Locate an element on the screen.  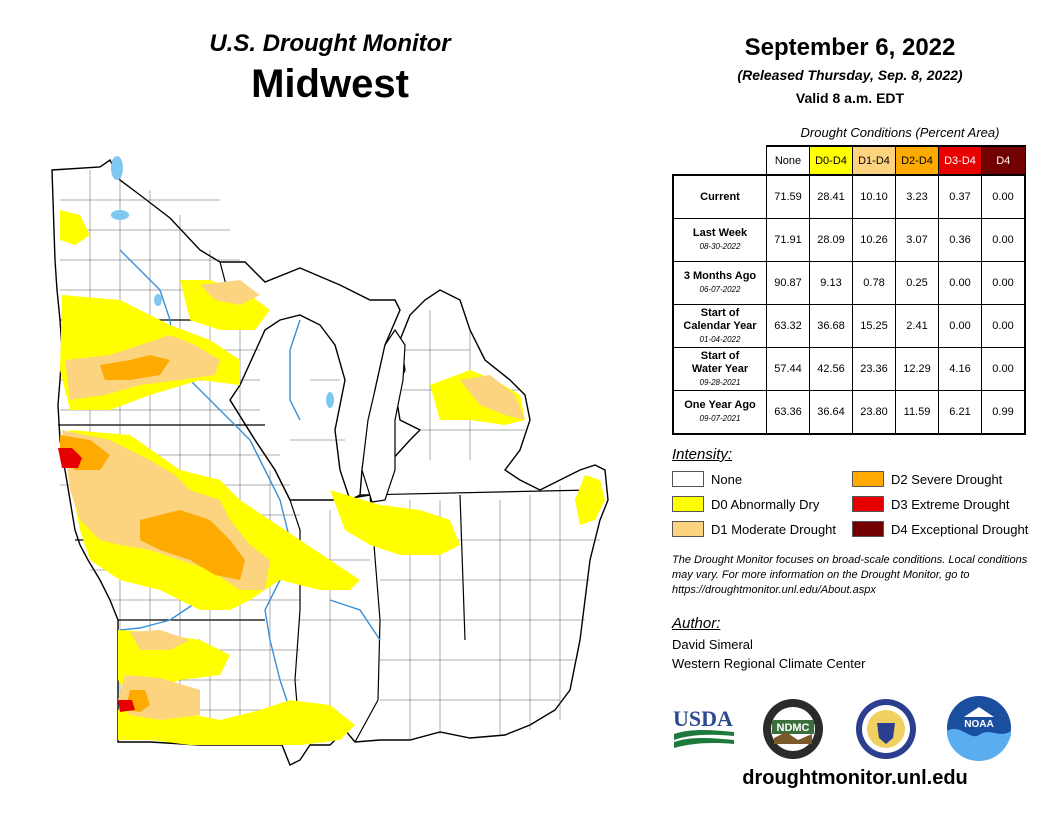
map-brand-title: U.S. Drought Monitor is located at coordinates (330, 43).